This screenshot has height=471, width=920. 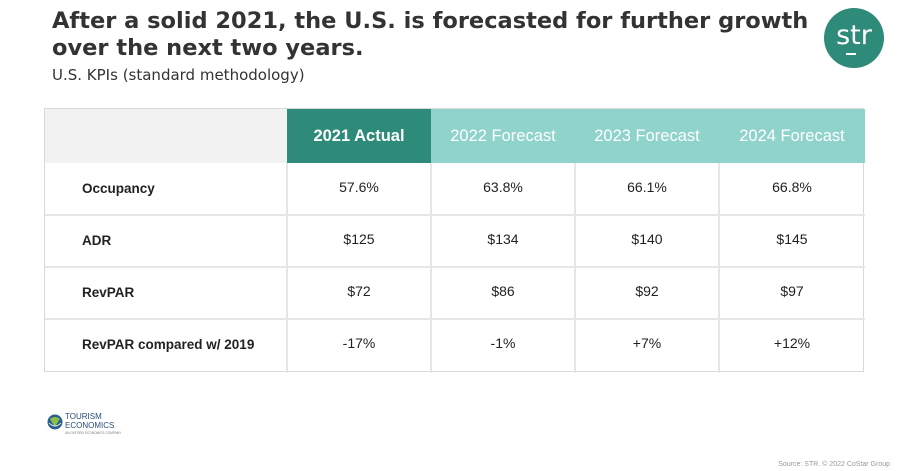 What do you see at coordinates (647, 343) in the screenshot?
I see `table-cell: +7%` at bounding box center [647, 343].